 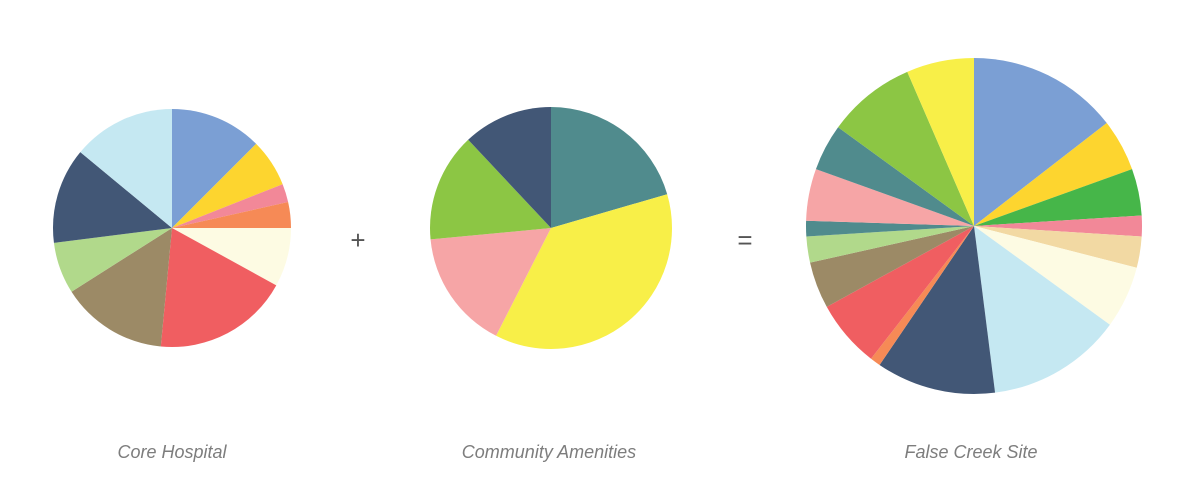 What do you see at coordinates (172, 452) in the screenshot?
I see `caption-core-hospital: Core Hospital` at bounding box center [172, 452].